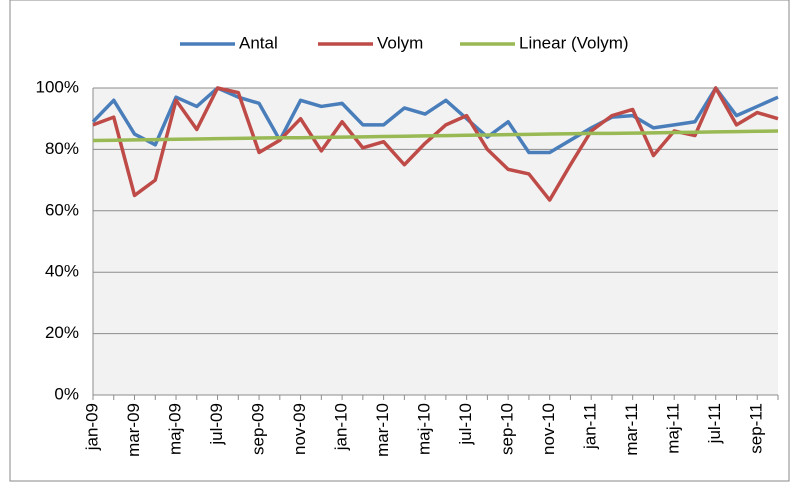 The image size is (790, 482). What do you see at coordinates (548, 429) in the screenshot?
I see `x-tick-label: nov-10` at bounding box center [548, 429].